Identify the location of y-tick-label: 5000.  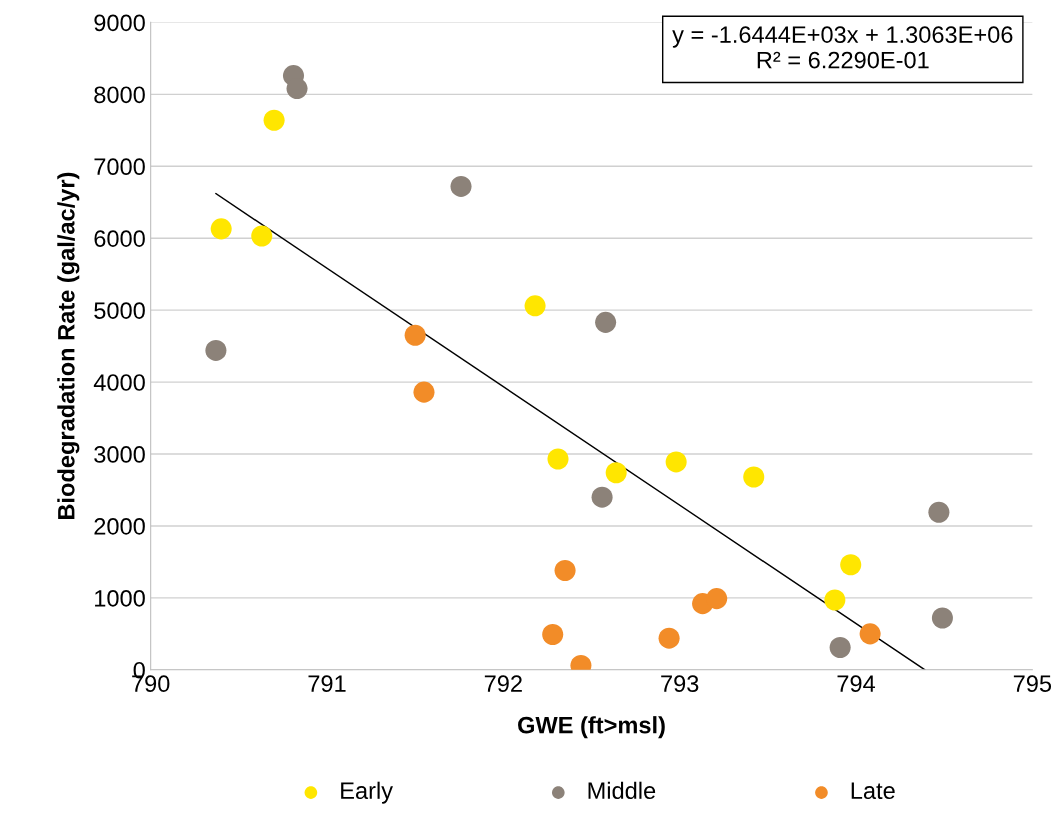
(119, 310).